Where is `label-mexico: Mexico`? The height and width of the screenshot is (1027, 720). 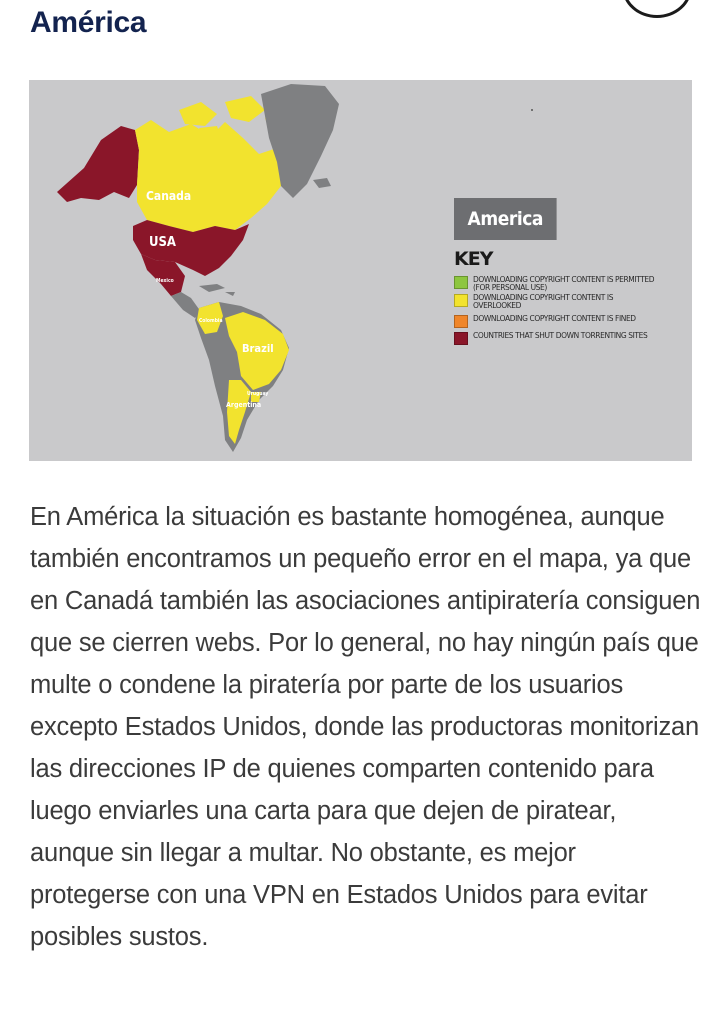
label-mexico: Mexico is located at coordinates (165, 281).